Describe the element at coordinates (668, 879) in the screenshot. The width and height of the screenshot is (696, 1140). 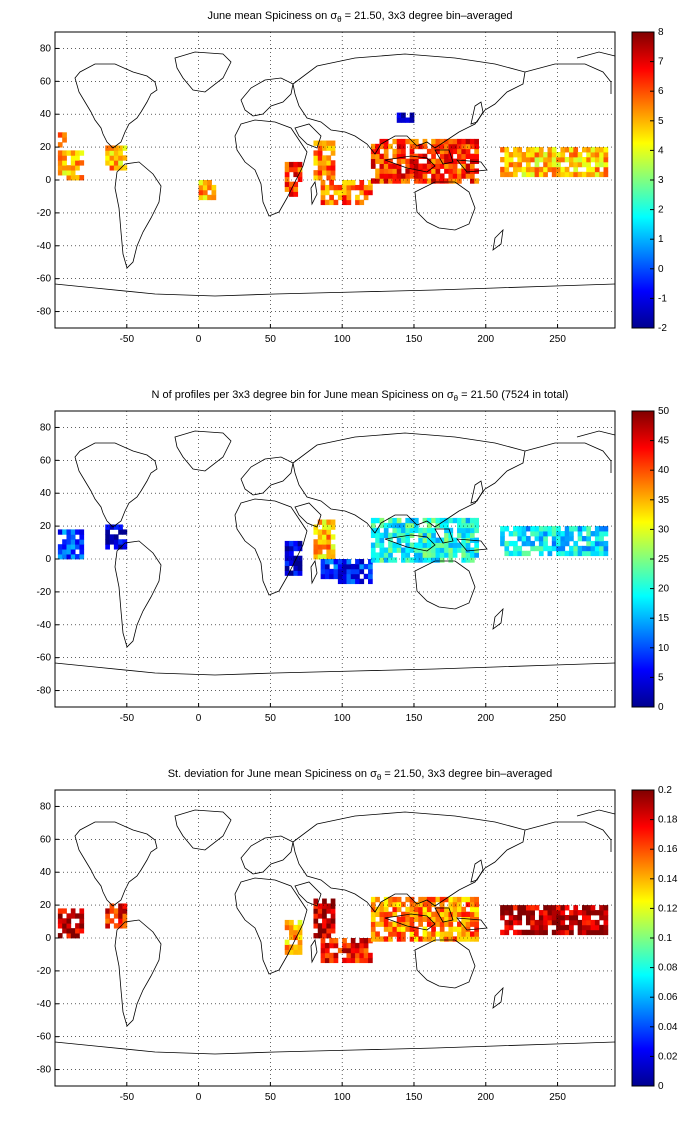
I see `colorbar-tick-label: 0.14` at that location.